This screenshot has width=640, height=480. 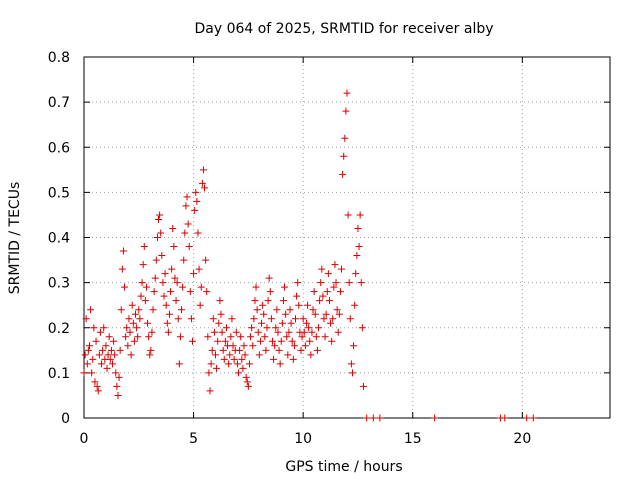 I want to click on x-tick-label: 15, so click(x=413, y=439).